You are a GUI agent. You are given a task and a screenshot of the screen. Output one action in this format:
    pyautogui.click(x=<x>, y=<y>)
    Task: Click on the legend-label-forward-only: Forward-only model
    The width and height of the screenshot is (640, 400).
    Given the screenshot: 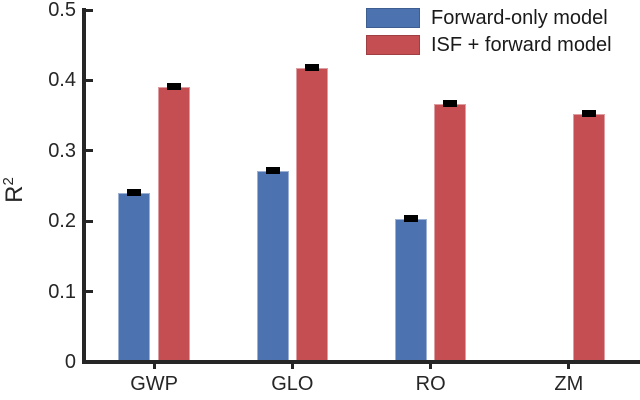 What is the action you would take?
    pyautogui.click(x=519, y=18)
    